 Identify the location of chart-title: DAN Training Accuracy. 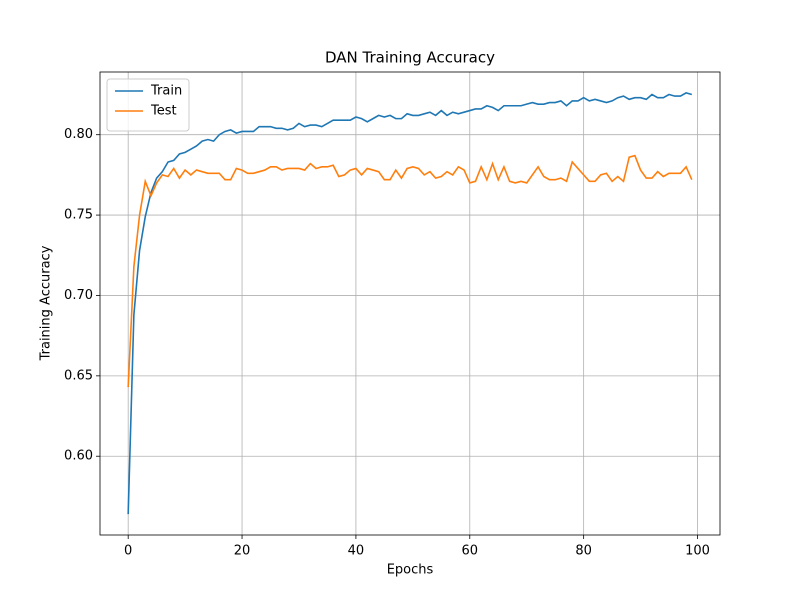
(410, 58).